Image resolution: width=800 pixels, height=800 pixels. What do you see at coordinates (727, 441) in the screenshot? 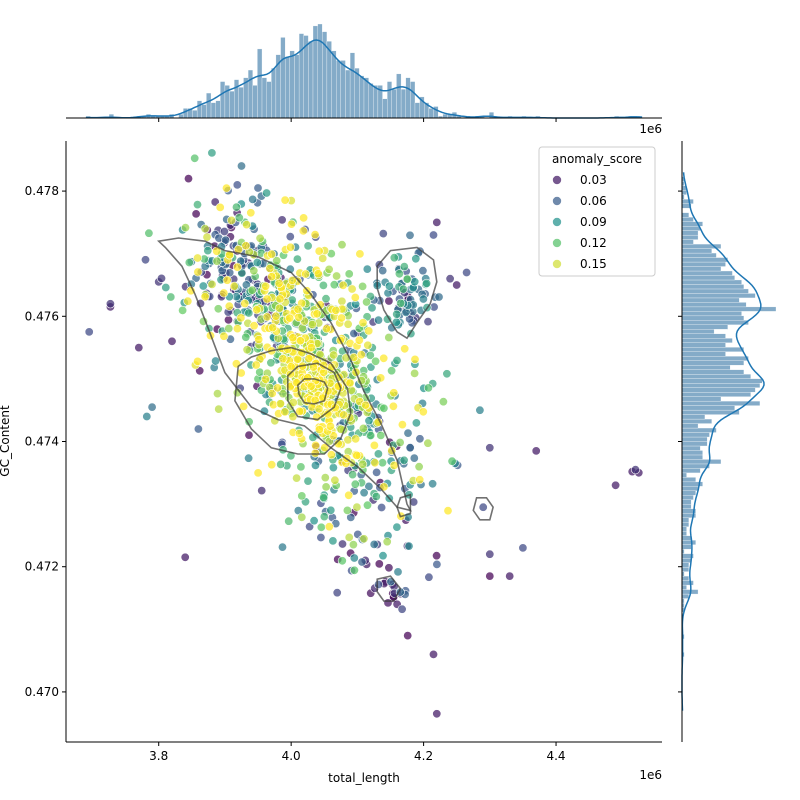
I see `marginal-y-panel` at bounding box center [727, 441].